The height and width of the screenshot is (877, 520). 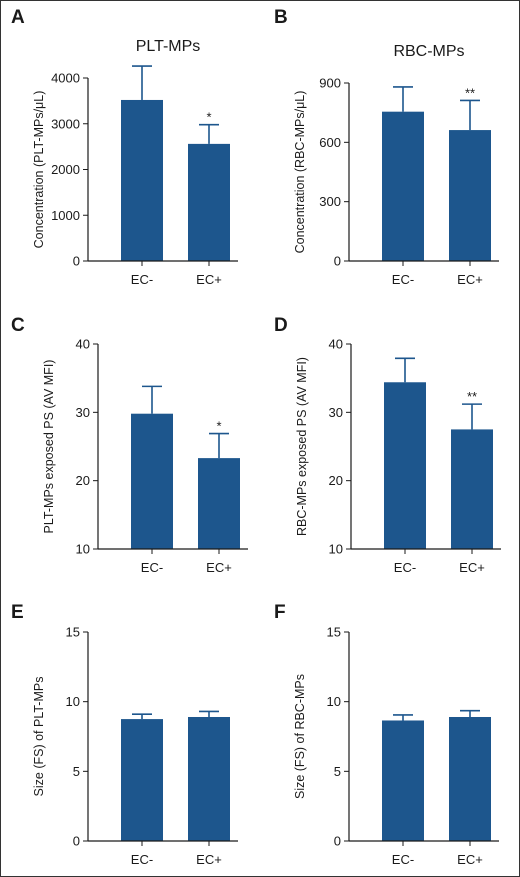 What do you see at coordinates (65, 215) in the screenshot?
I see `y-tick-label: 1000` at bounding box center [65, 215].